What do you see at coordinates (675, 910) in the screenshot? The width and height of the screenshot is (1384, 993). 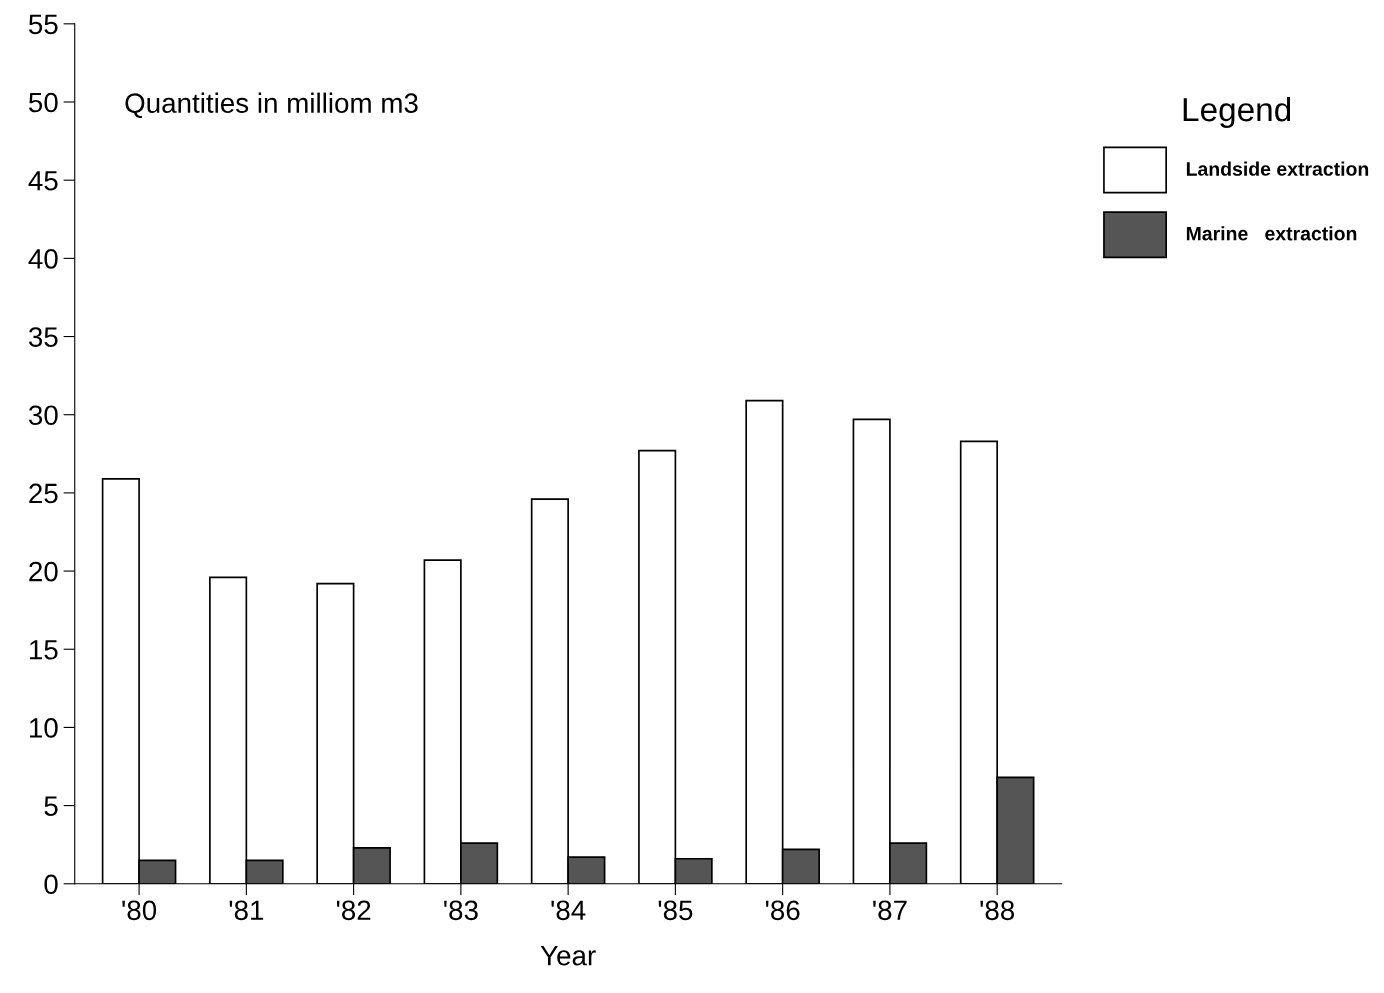 I see `x-tick-label: '85` at bounding box center [675, 910].